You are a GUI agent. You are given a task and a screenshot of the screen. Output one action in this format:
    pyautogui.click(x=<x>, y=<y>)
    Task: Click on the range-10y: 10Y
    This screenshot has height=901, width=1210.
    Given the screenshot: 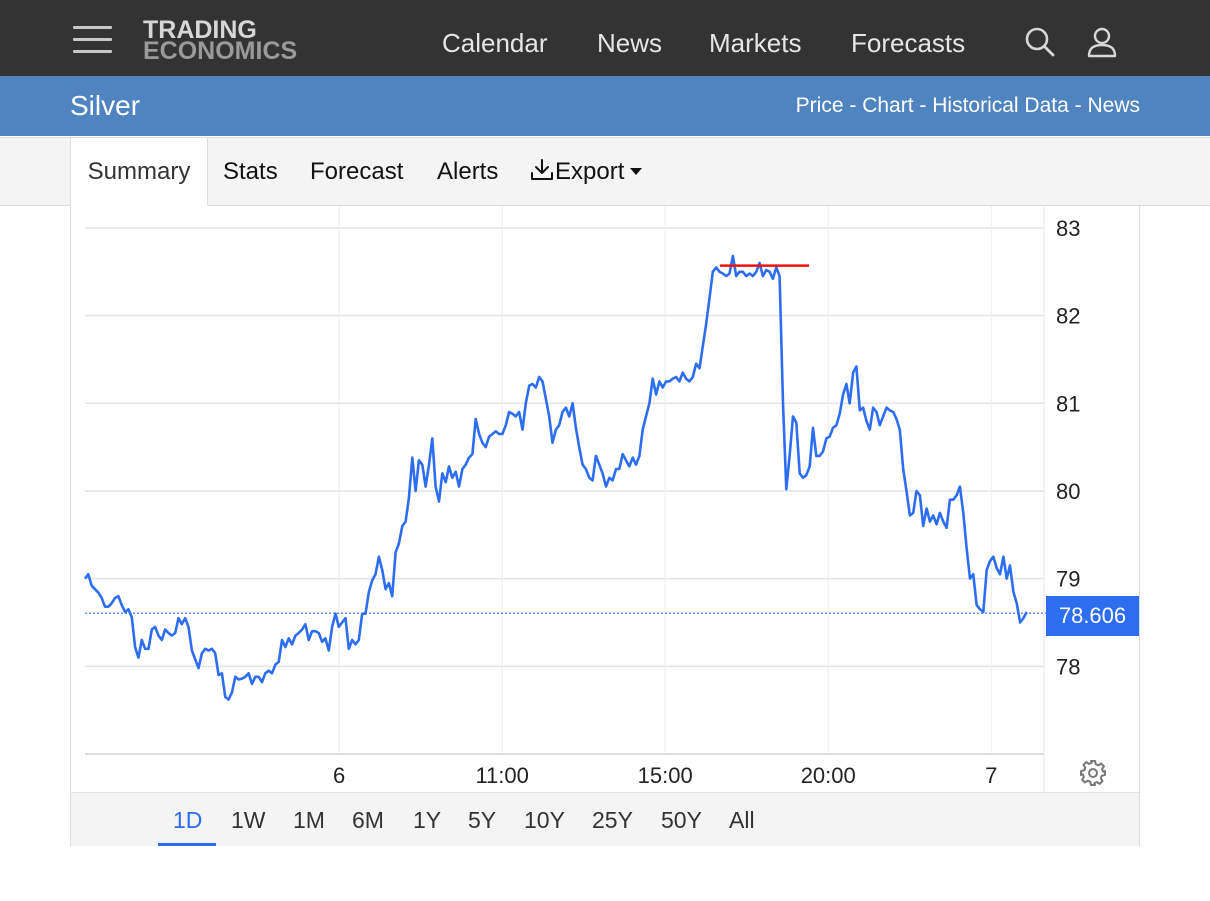 What is the action you would take?
    pyautogui.click(x=544, y=820)
    